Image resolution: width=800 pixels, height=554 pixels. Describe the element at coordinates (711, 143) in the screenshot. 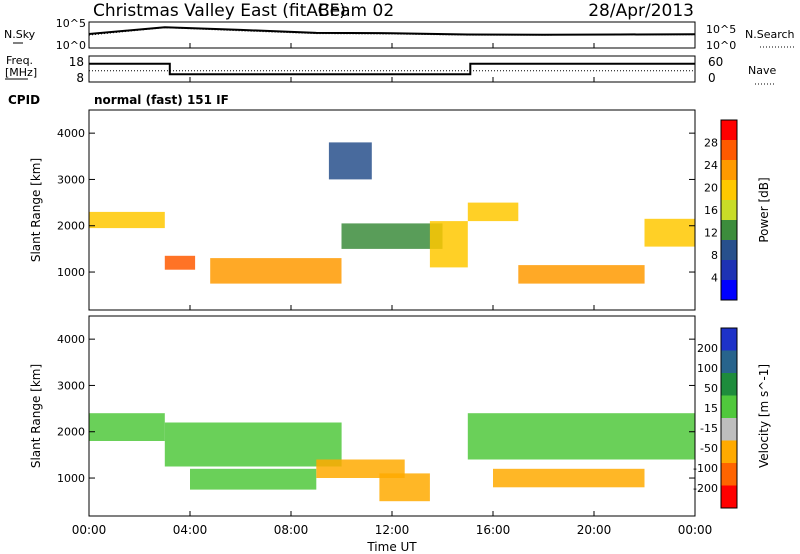

I see `power-colorbar-tick-0: 28` at that location.